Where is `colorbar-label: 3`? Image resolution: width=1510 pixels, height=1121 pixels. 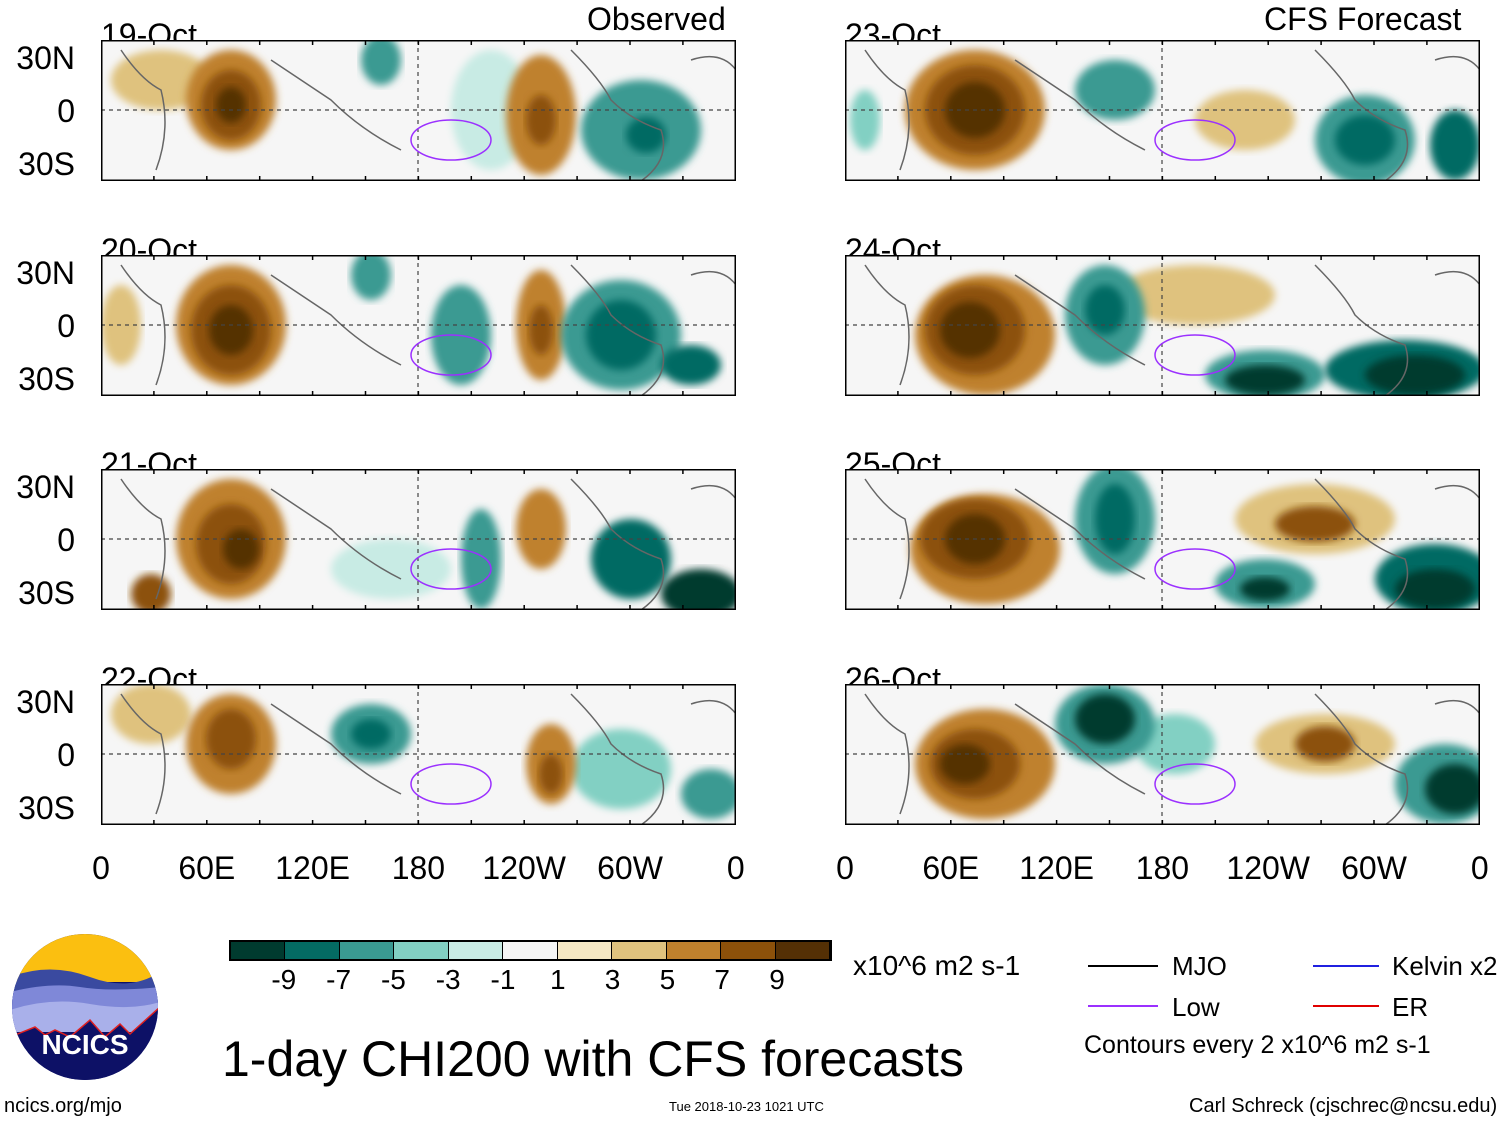 colorbar-label: 3 is located at coordinates (612, 979).